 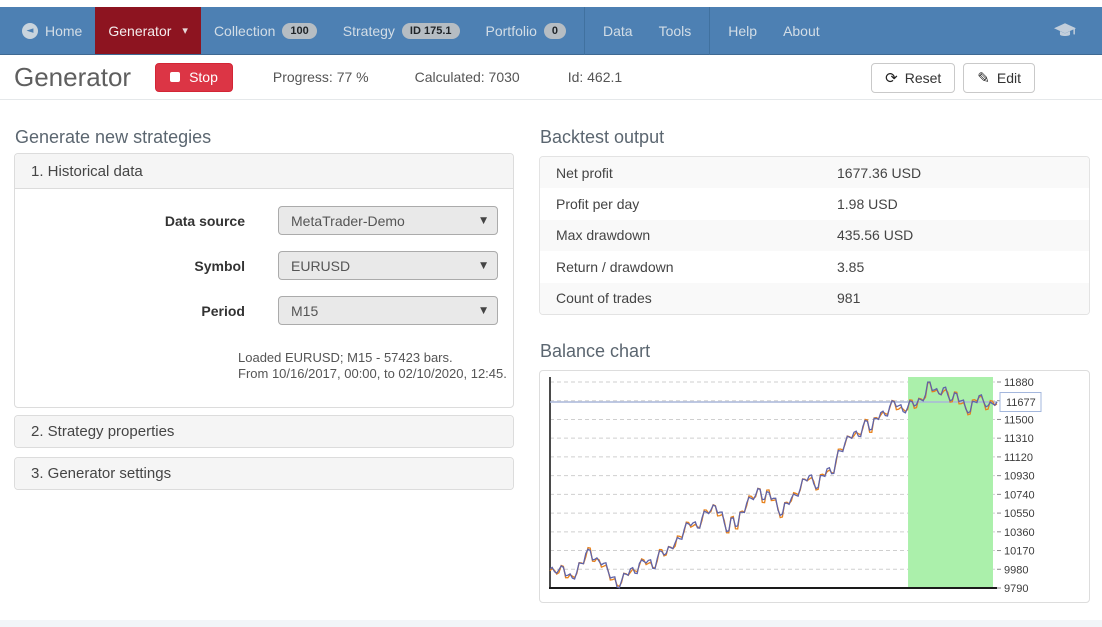 What do you see at coordinates (1019, 477) in the screenshot?
I see `y-axis-tick-label: 10930` at bounding box center [1019, 477].